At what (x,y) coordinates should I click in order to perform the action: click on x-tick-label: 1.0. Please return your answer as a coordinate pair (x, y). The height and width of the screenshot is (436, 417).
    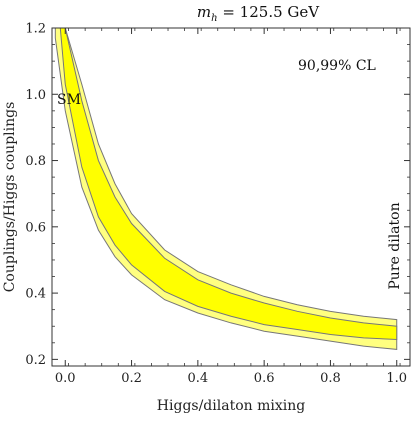
    Looking at the image, I should click on (396, 378).